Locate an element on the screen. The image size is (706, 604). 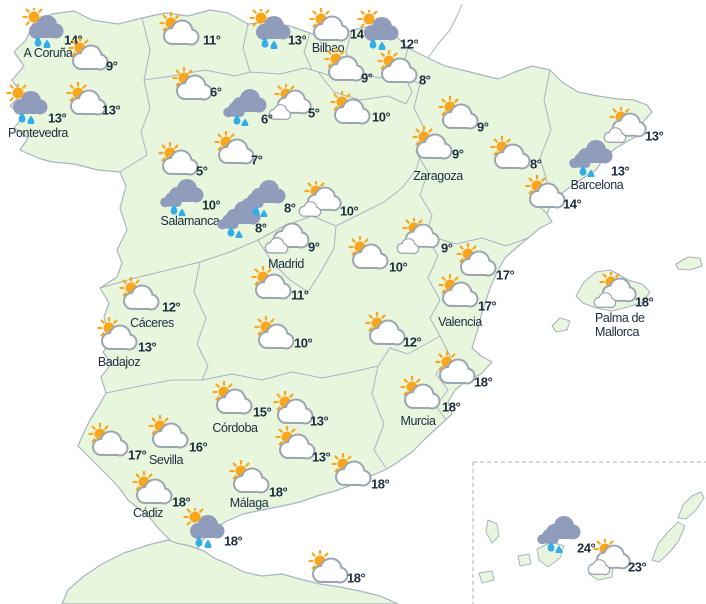
city-label: Palma de is located at coordinates (620, 318).